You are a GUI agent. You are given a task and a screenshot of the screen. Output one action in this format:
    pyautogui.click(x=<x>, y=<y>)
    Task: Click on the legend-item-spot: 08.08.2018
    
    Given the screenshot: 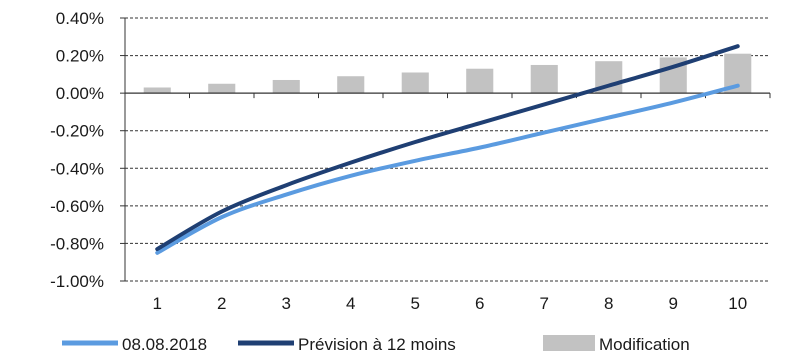 What is the action you would take?
    pyautogui.click(x=134, y=344)
    